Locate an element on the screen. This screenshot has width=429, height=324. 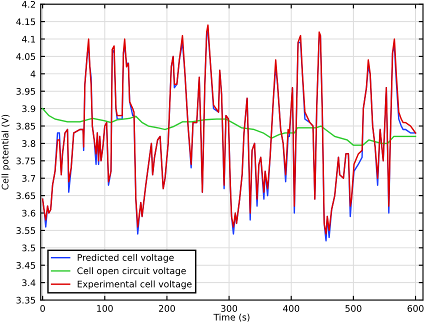
y-axis-title: Cell potential (V) is located at coordinates (6, 152).